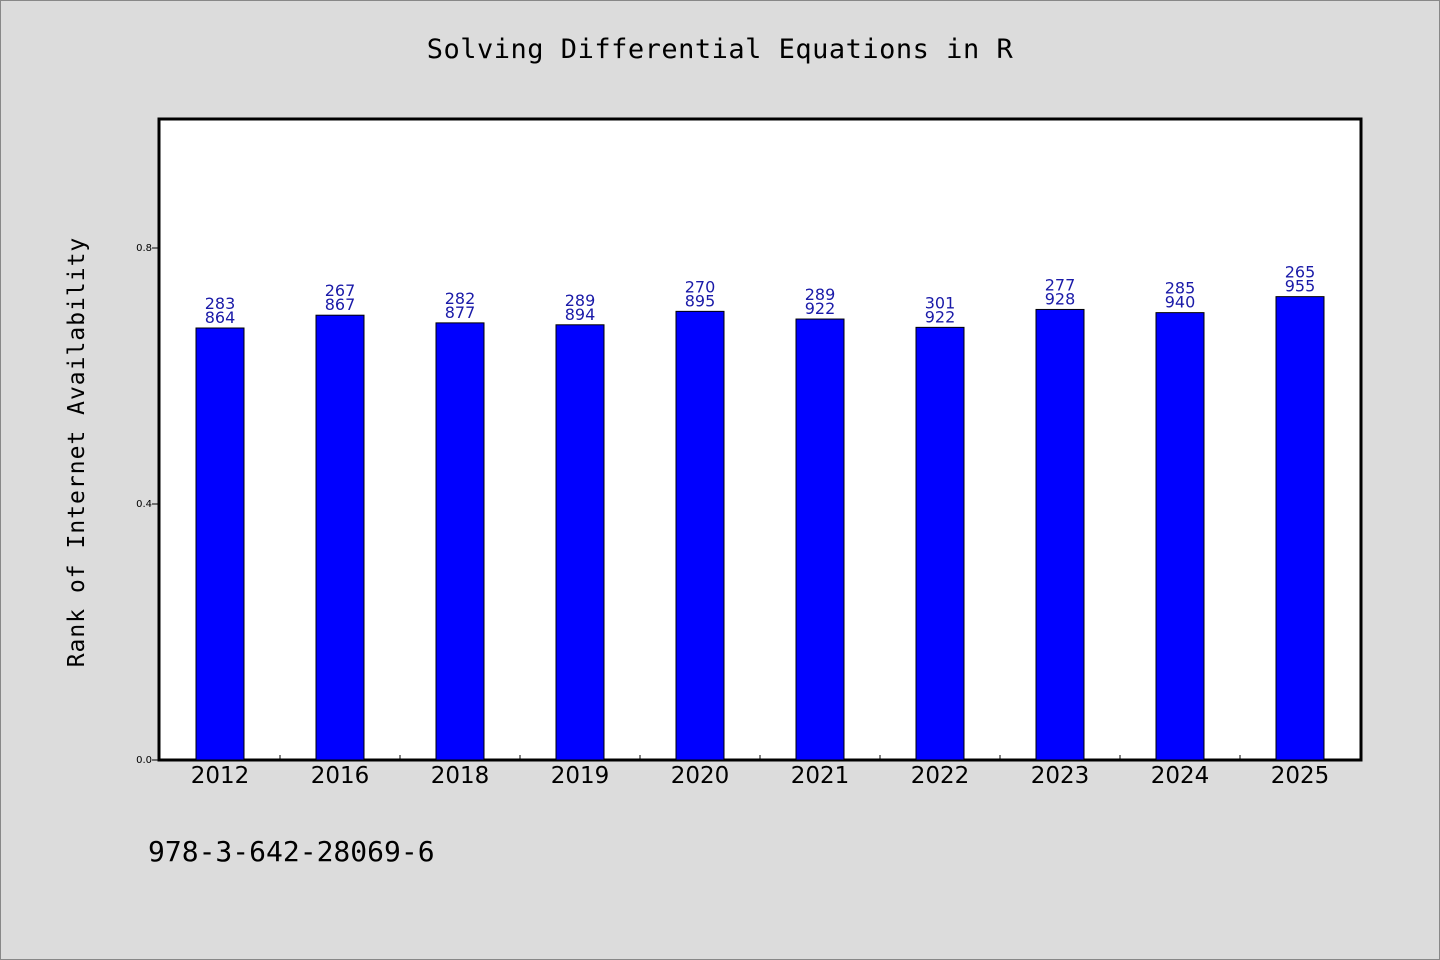 This screenshot has height=960, width=1440. What do you see at coordinates (1180, 288) in the screenshot?
I see `data-label-top: 285` at bounding box center [1180, 288].